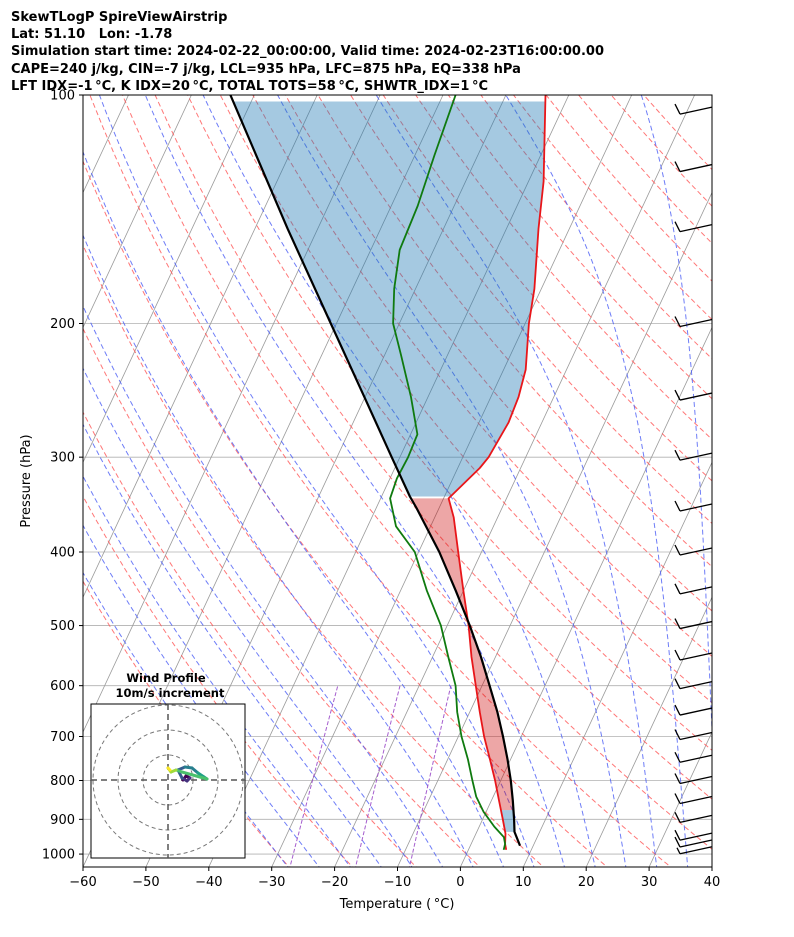 This screenshot has height=937, width=794. What do you see at coordinates (334, 882) in the screenshot?
I see `x-tick-label: −20` at bounding box center [334, 882].